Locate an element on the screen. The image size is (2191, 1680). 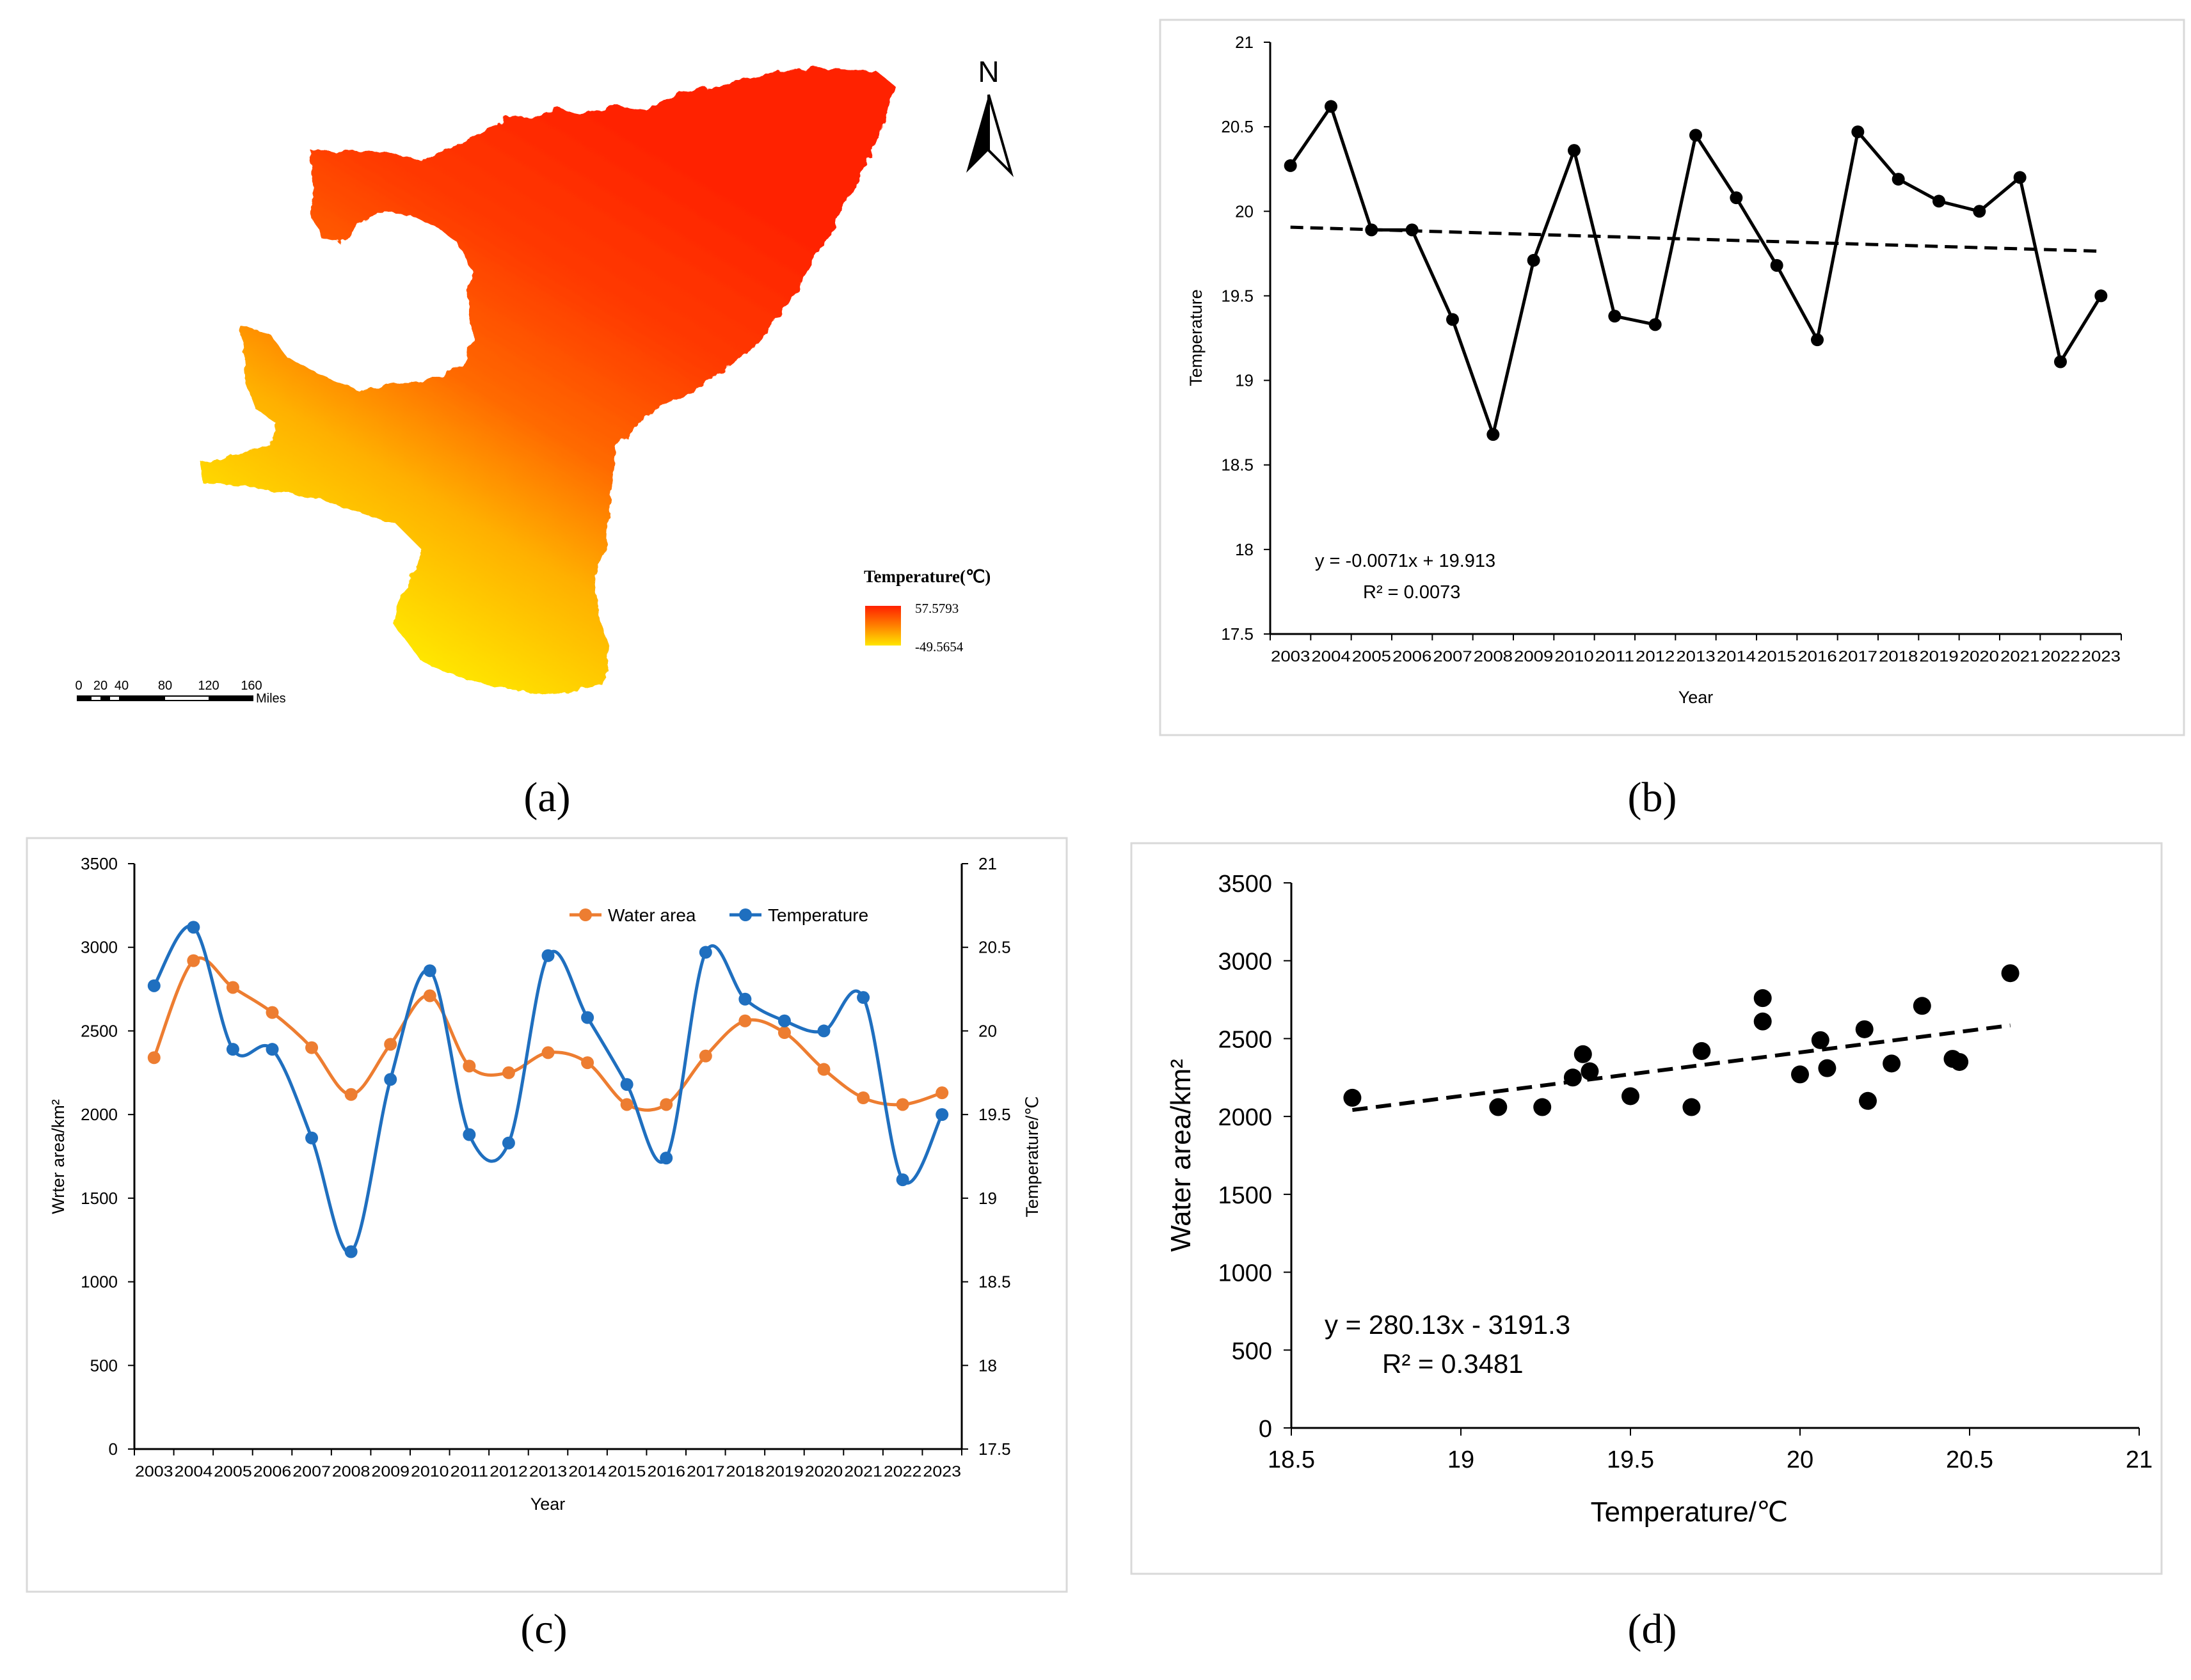
y-tick-label: 19 is located at coordinates (1244, 380).